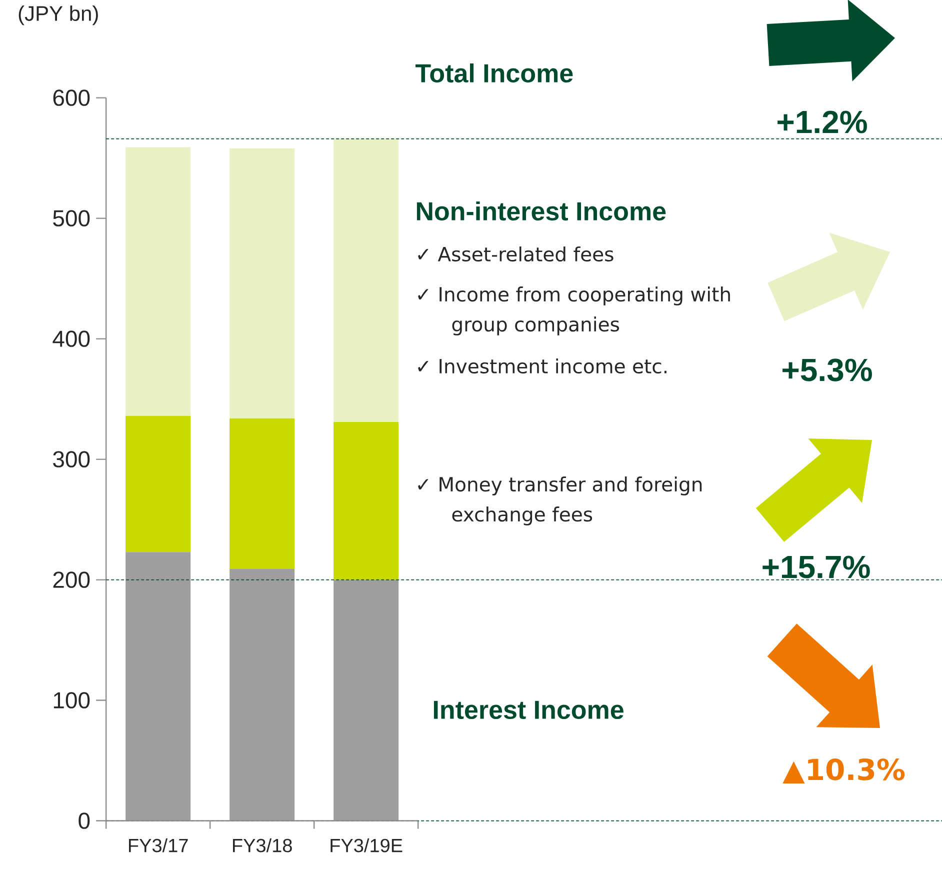 Image resolution: width=942 pixels, height=869 pixels. I want to click on y-tick-label: 100, so click(72, 700).